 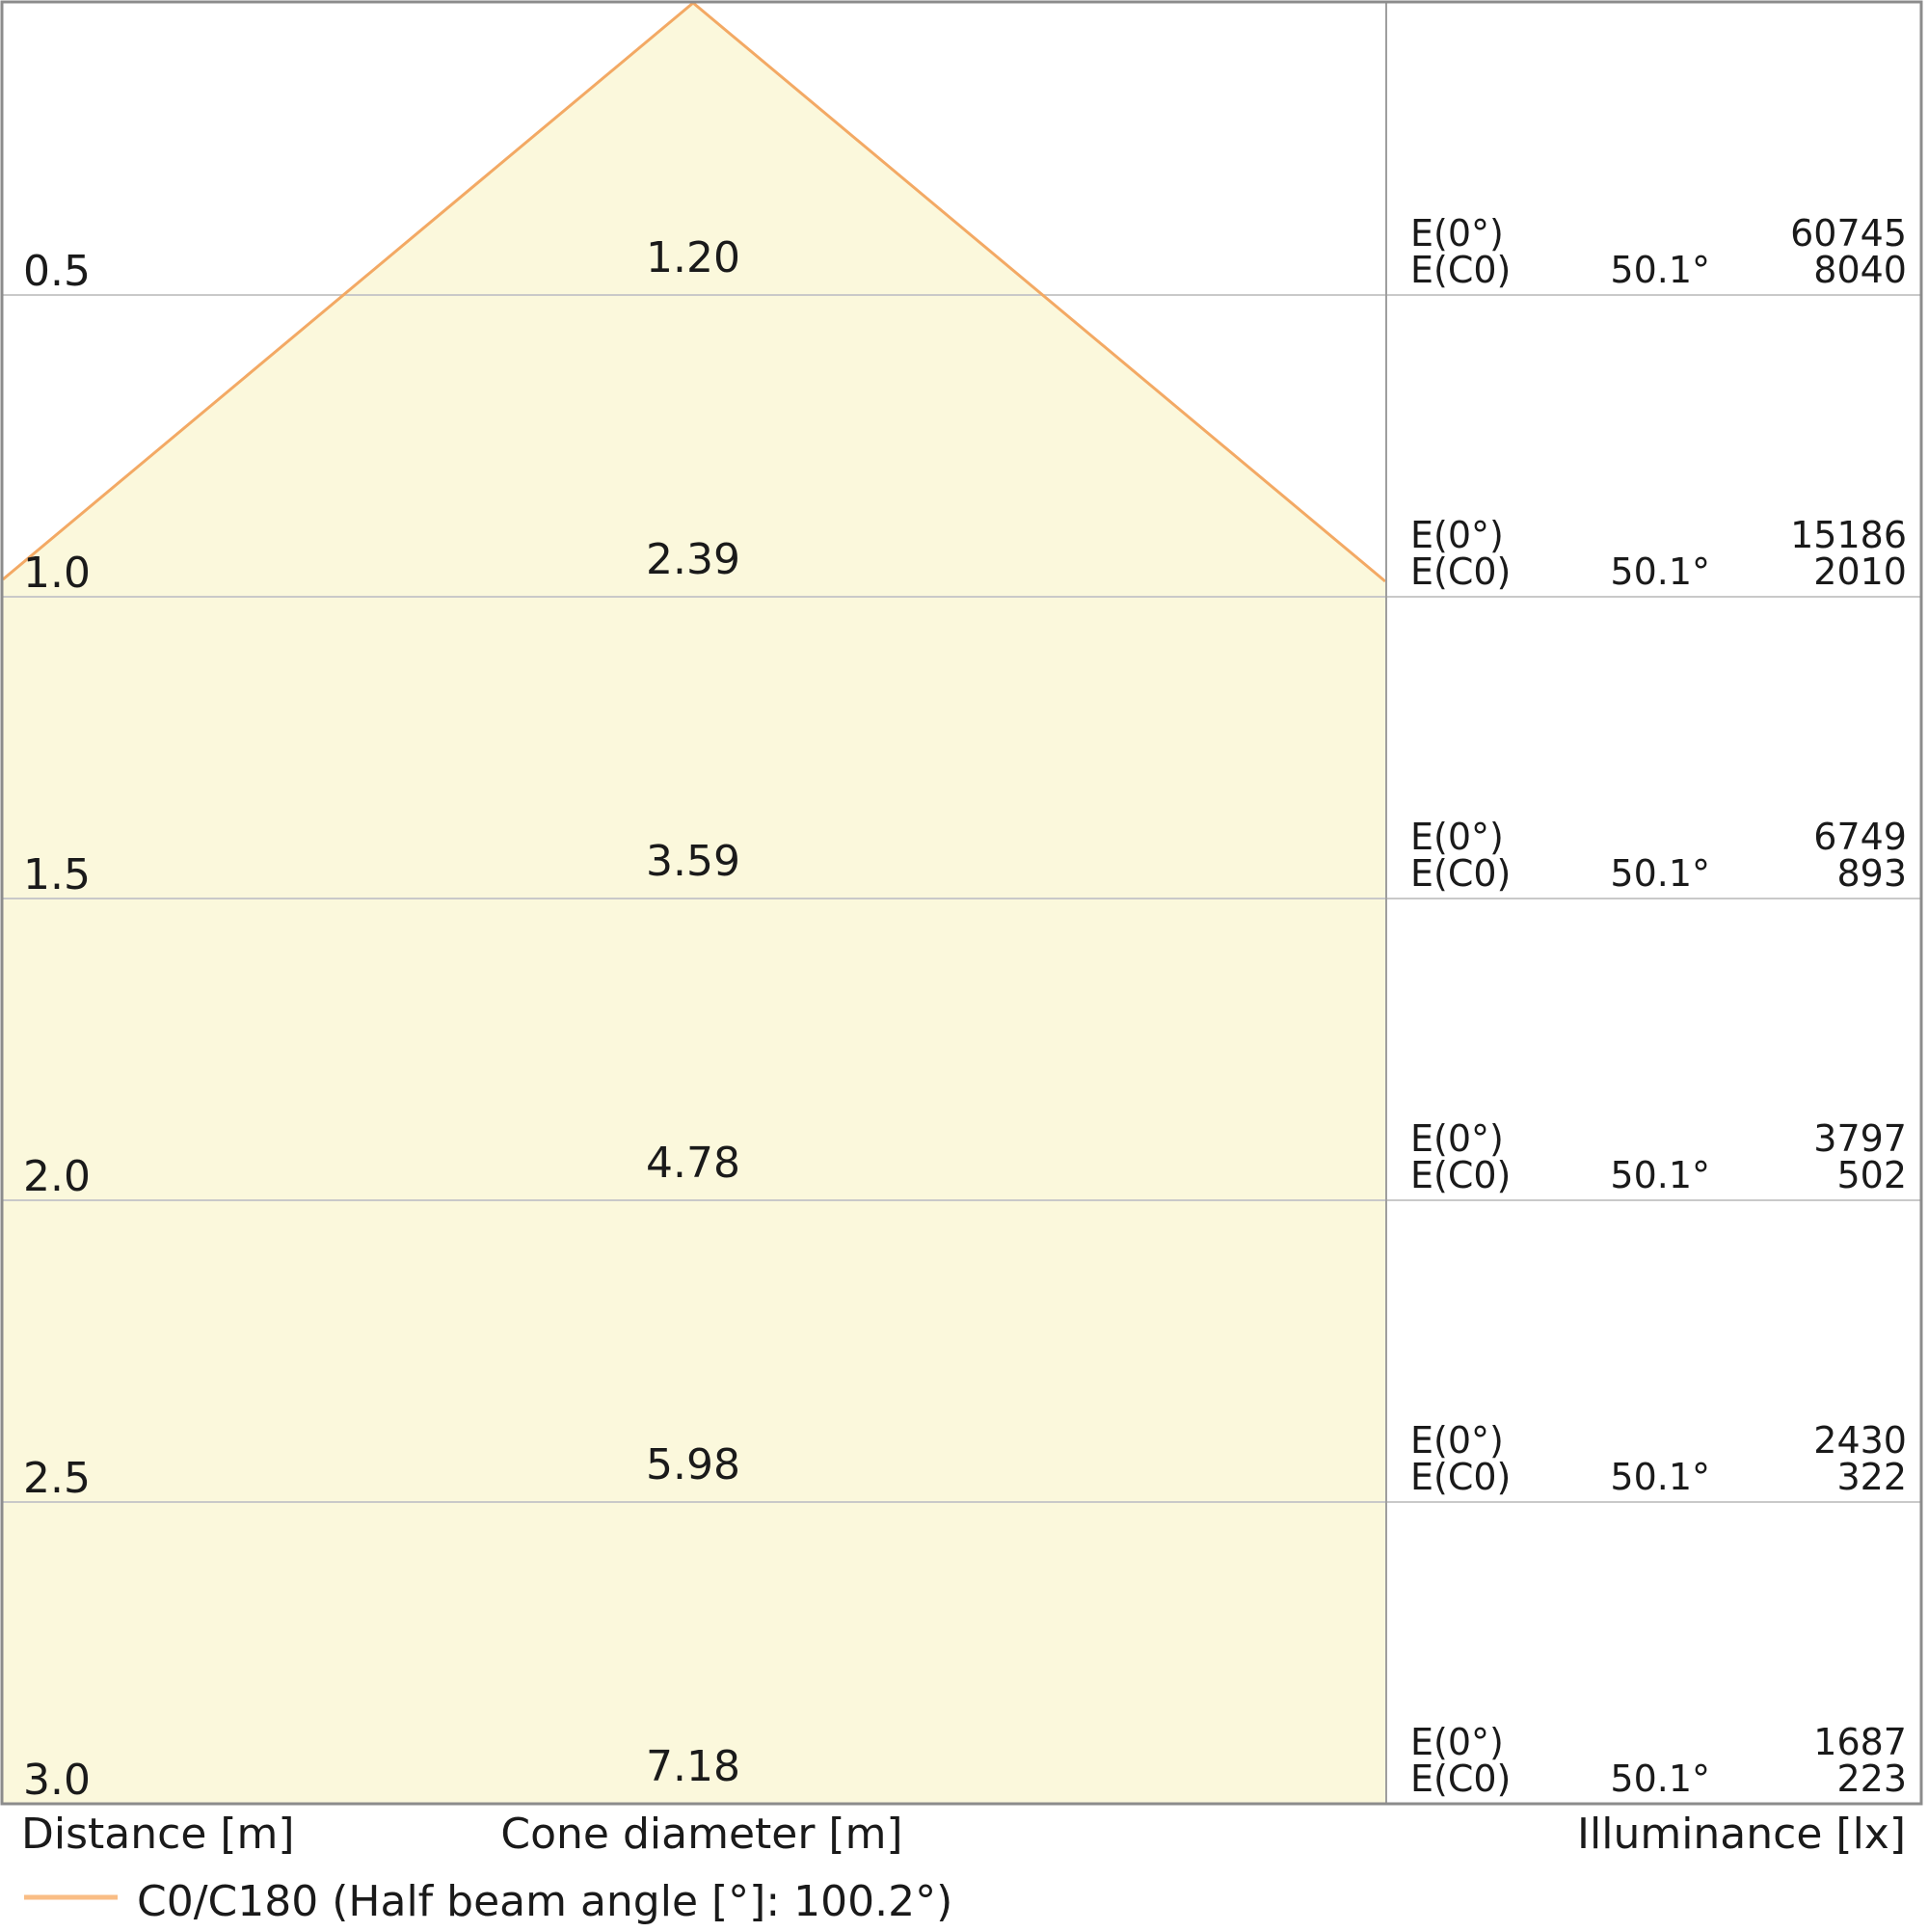 I want to click on distance-label: 2.5, so click(x=57, y=1478).